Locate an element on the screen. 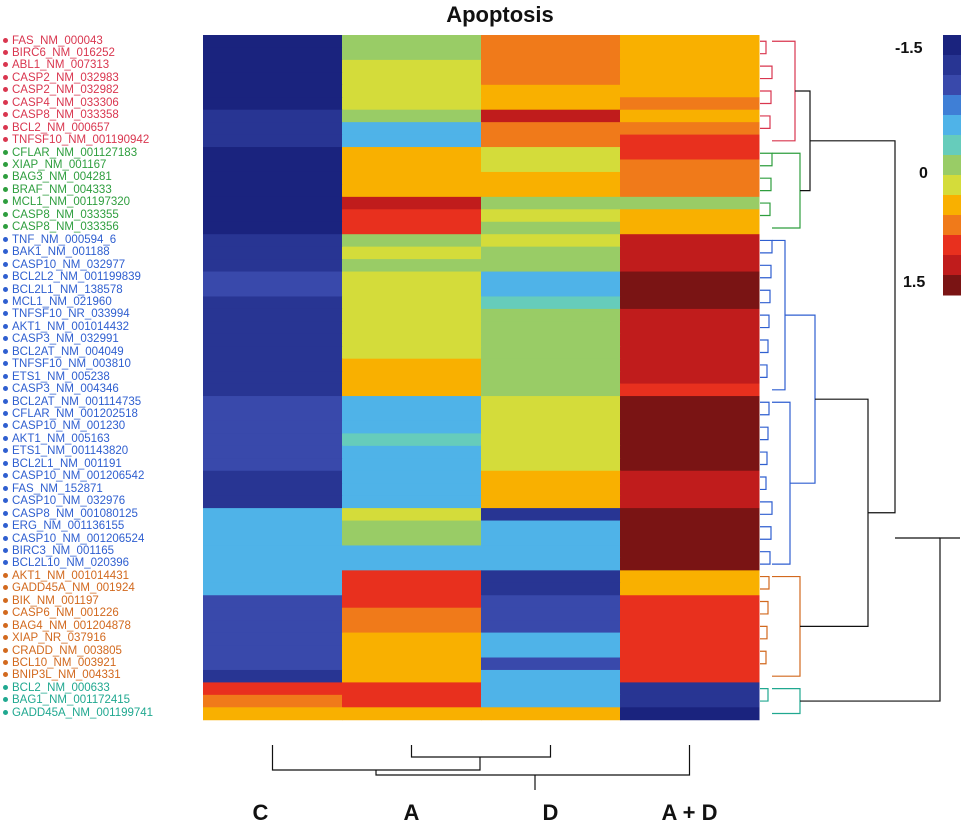  gene-name: CASP10_NM_001206524 is located at coordinates (78, 538).